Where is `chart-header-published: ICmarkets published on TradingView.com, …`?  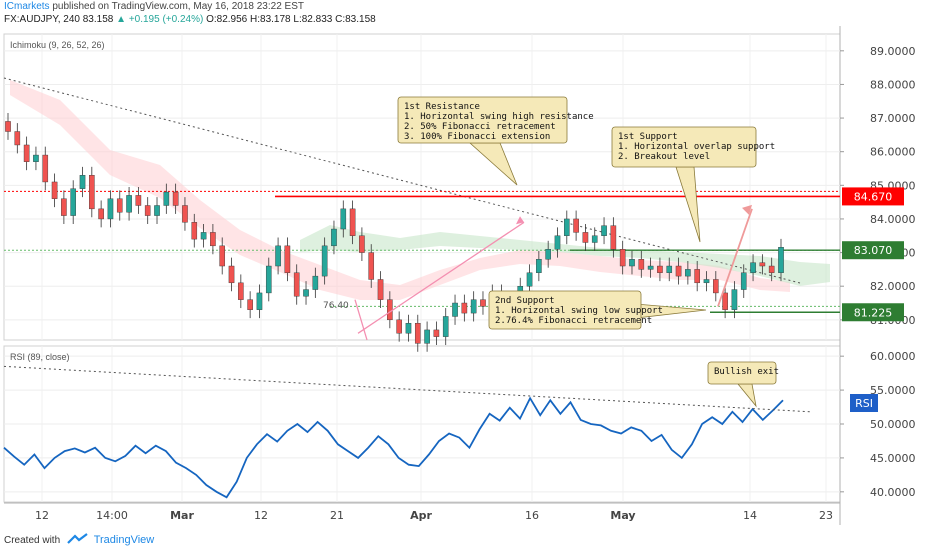 chart-header-published: ICmarkets published on TradingView.com, … is located at coordinates (154, 6).